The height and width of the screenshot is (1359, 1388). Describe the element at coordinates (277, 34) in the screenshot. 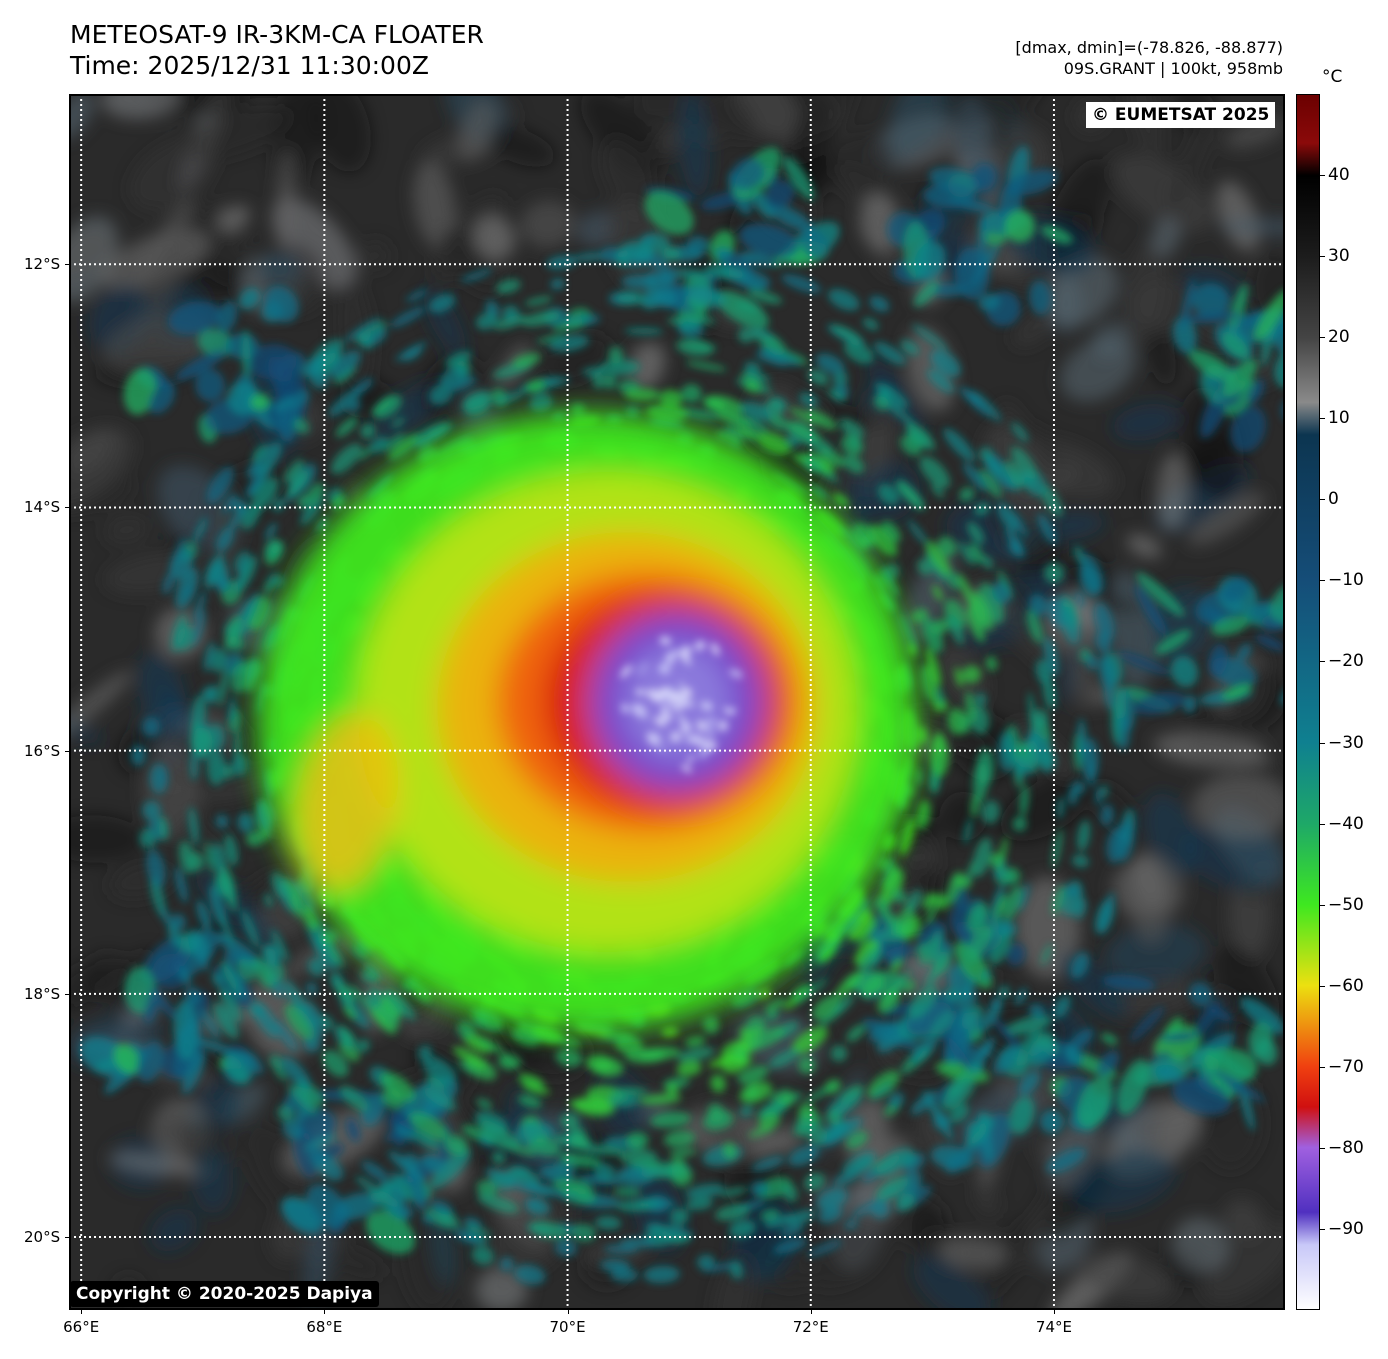

I see `chart-title: METEOSAT-9 IR-3KM-CA FLOATER` at that location.